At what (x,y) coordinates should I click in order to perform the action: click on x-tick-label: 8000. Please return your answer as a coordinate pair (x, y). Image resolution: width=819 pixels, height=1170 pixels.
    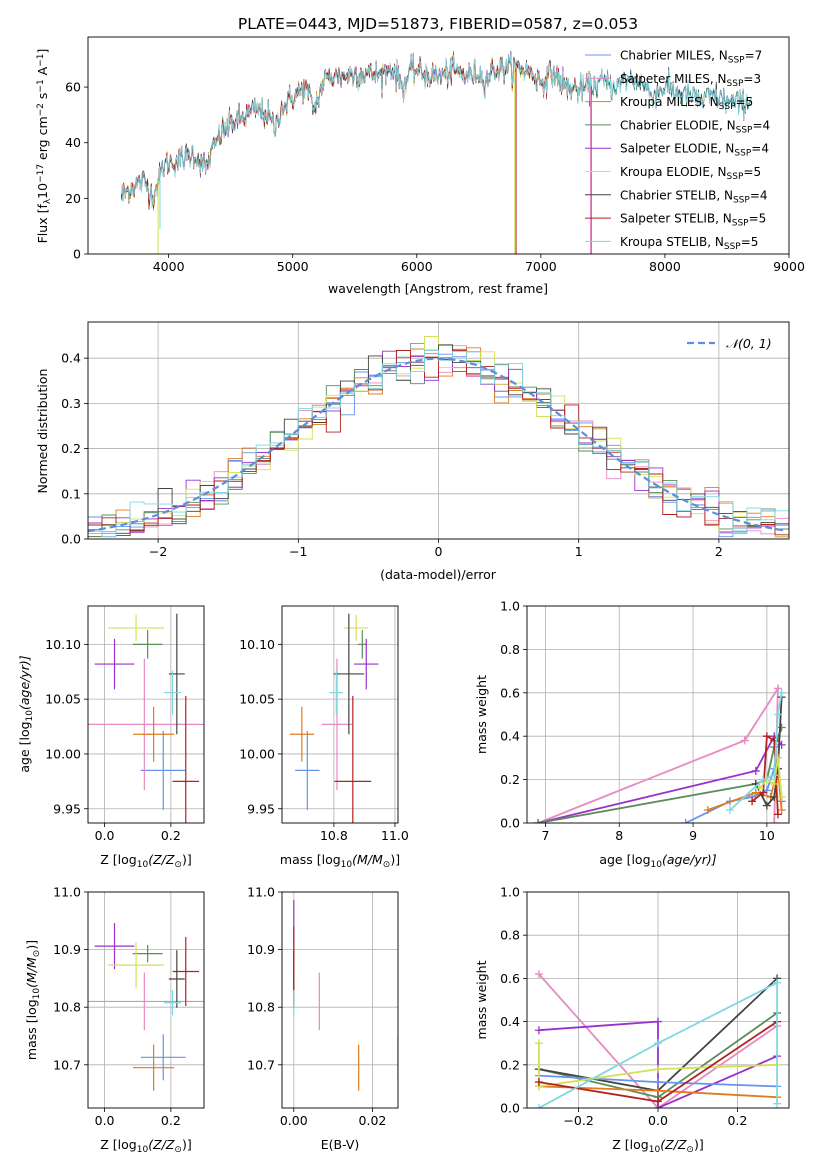
    Looking at the image, I should click on (665, 266).